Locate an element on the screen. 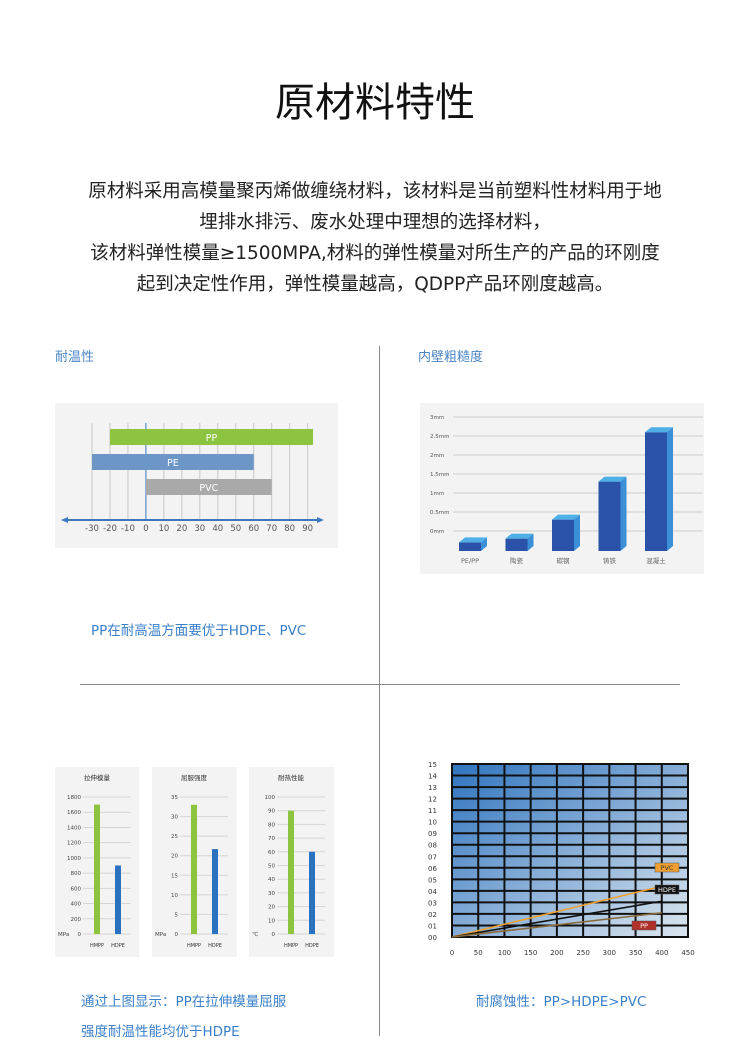 This screenshot has height=1058, width=750. x-tick-label: 100 is located at coordinates (504, 953).